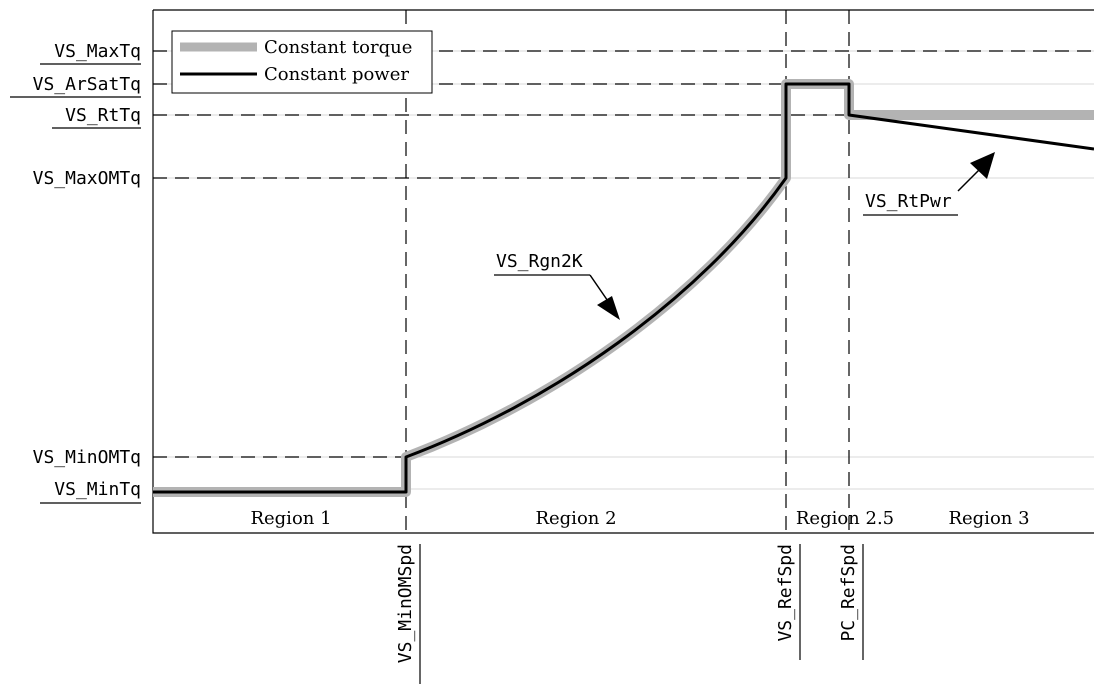 This screenshot has width=1094, height=684. What do you see at coordinates (744, 236) in the screenshot?
I see `annotations: VS_Rgn2K VS_RtPwr` at bounding box center [744, 236].